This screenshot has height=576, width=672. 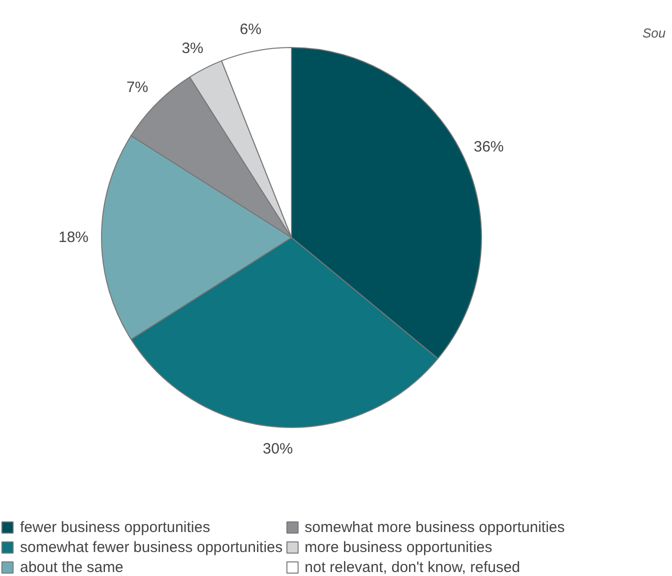 What do you see at coordinates (193, 49) in the screenshot?
I see `data-label: 3%` at bounding box center [193, 49].